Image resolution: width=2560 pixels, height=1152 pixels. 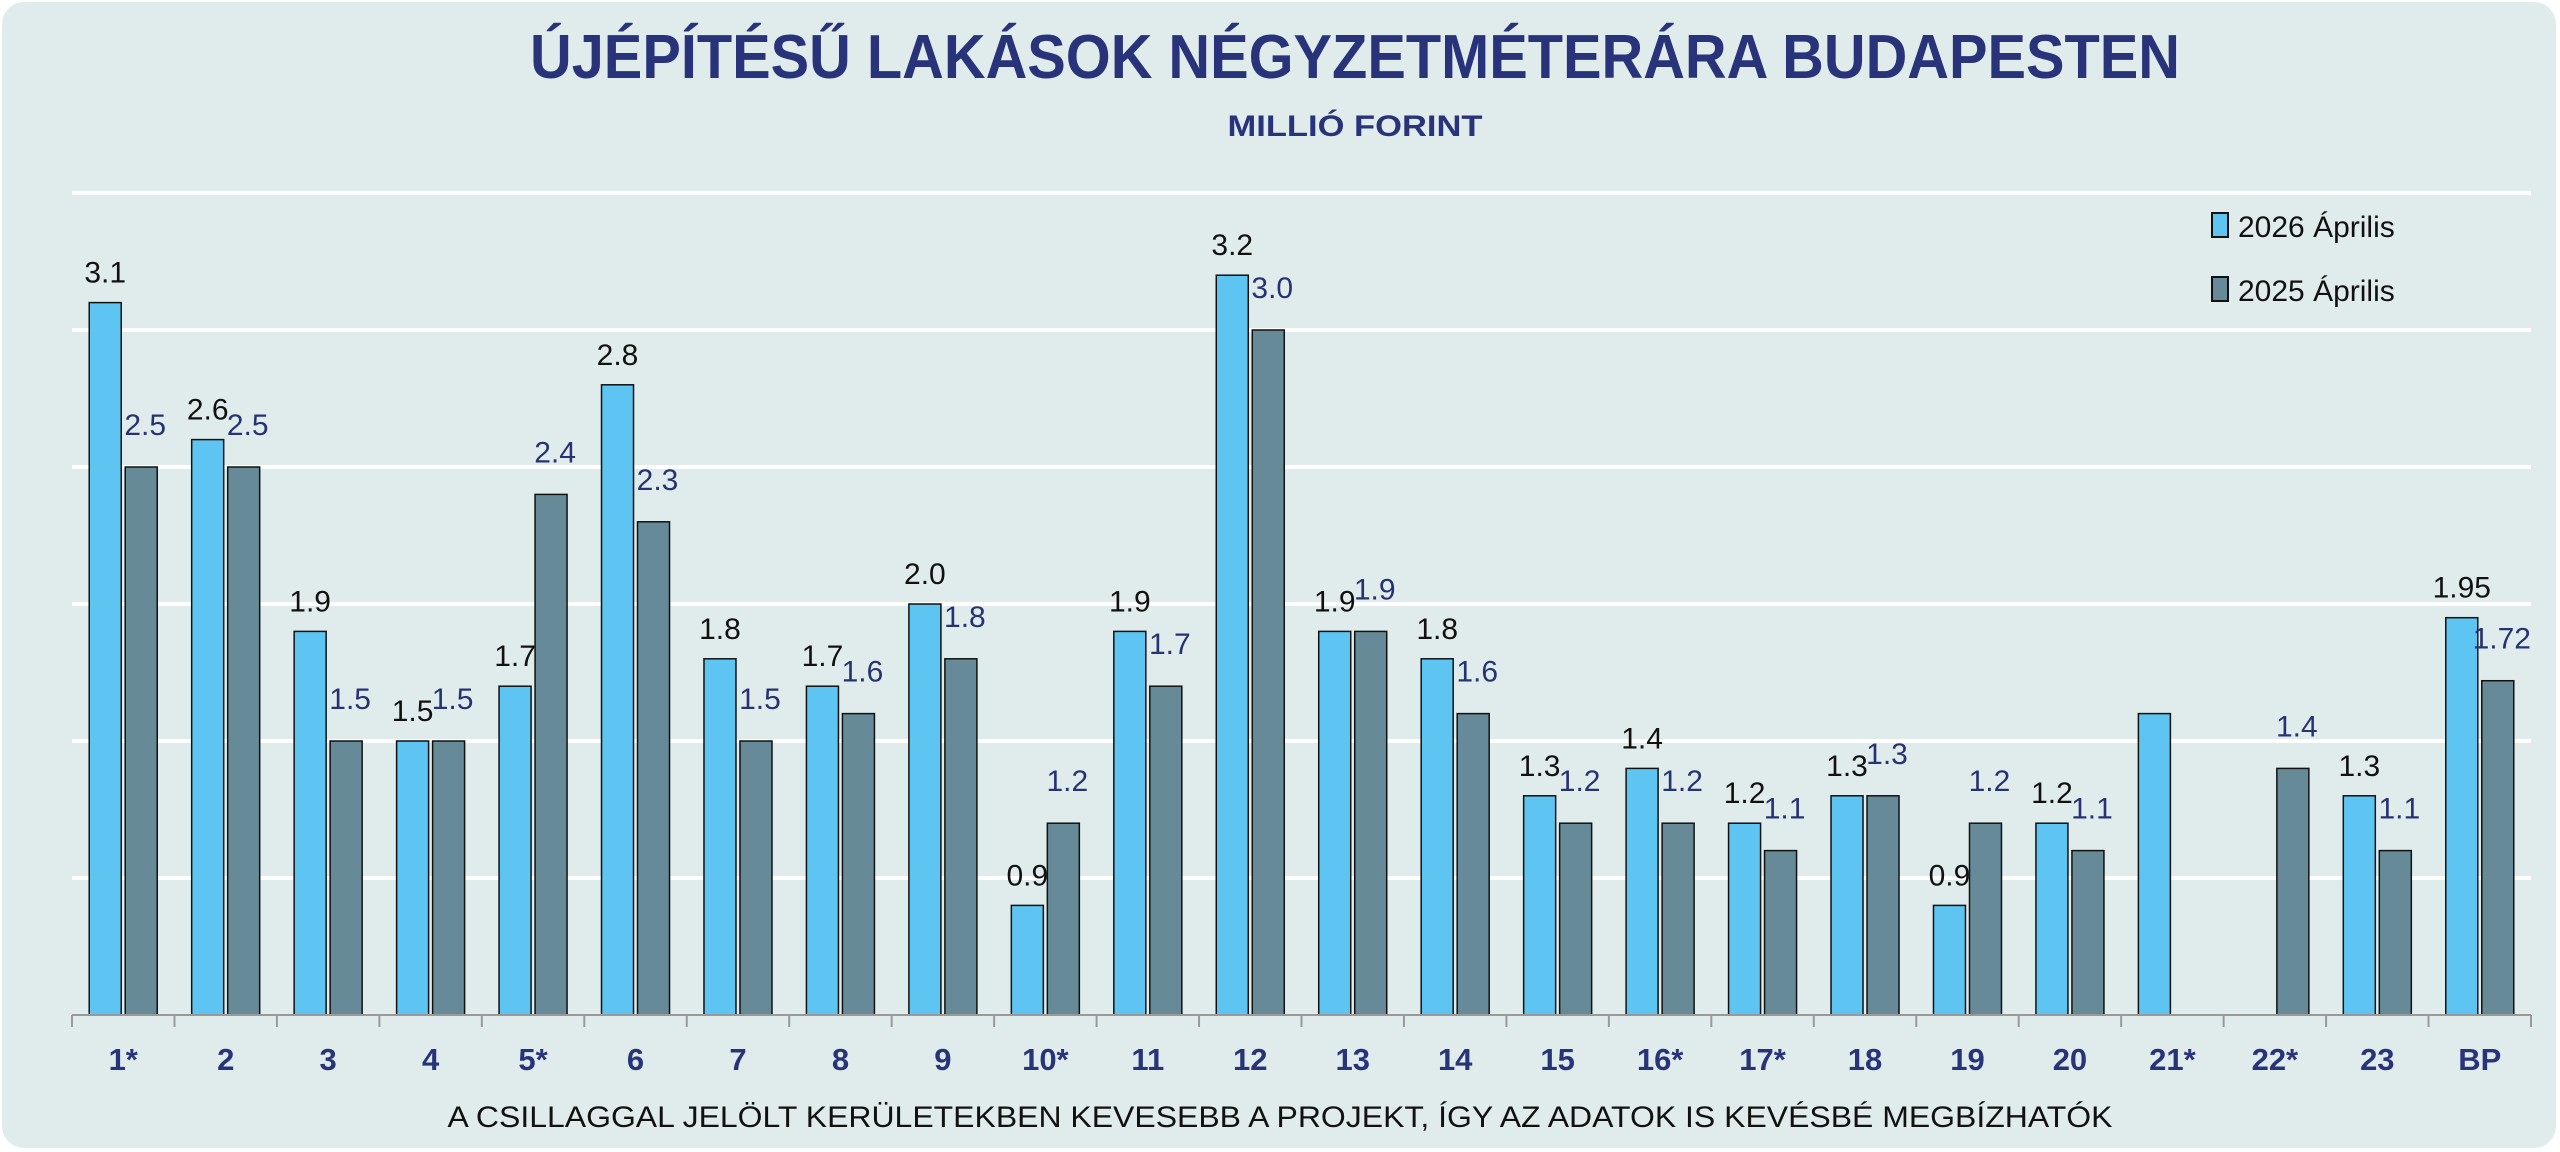 What do you see at coordinates (1642, 738) in the screenshot?
I see `data-label-2026: 1.4` at bounding box center [1642, 738].